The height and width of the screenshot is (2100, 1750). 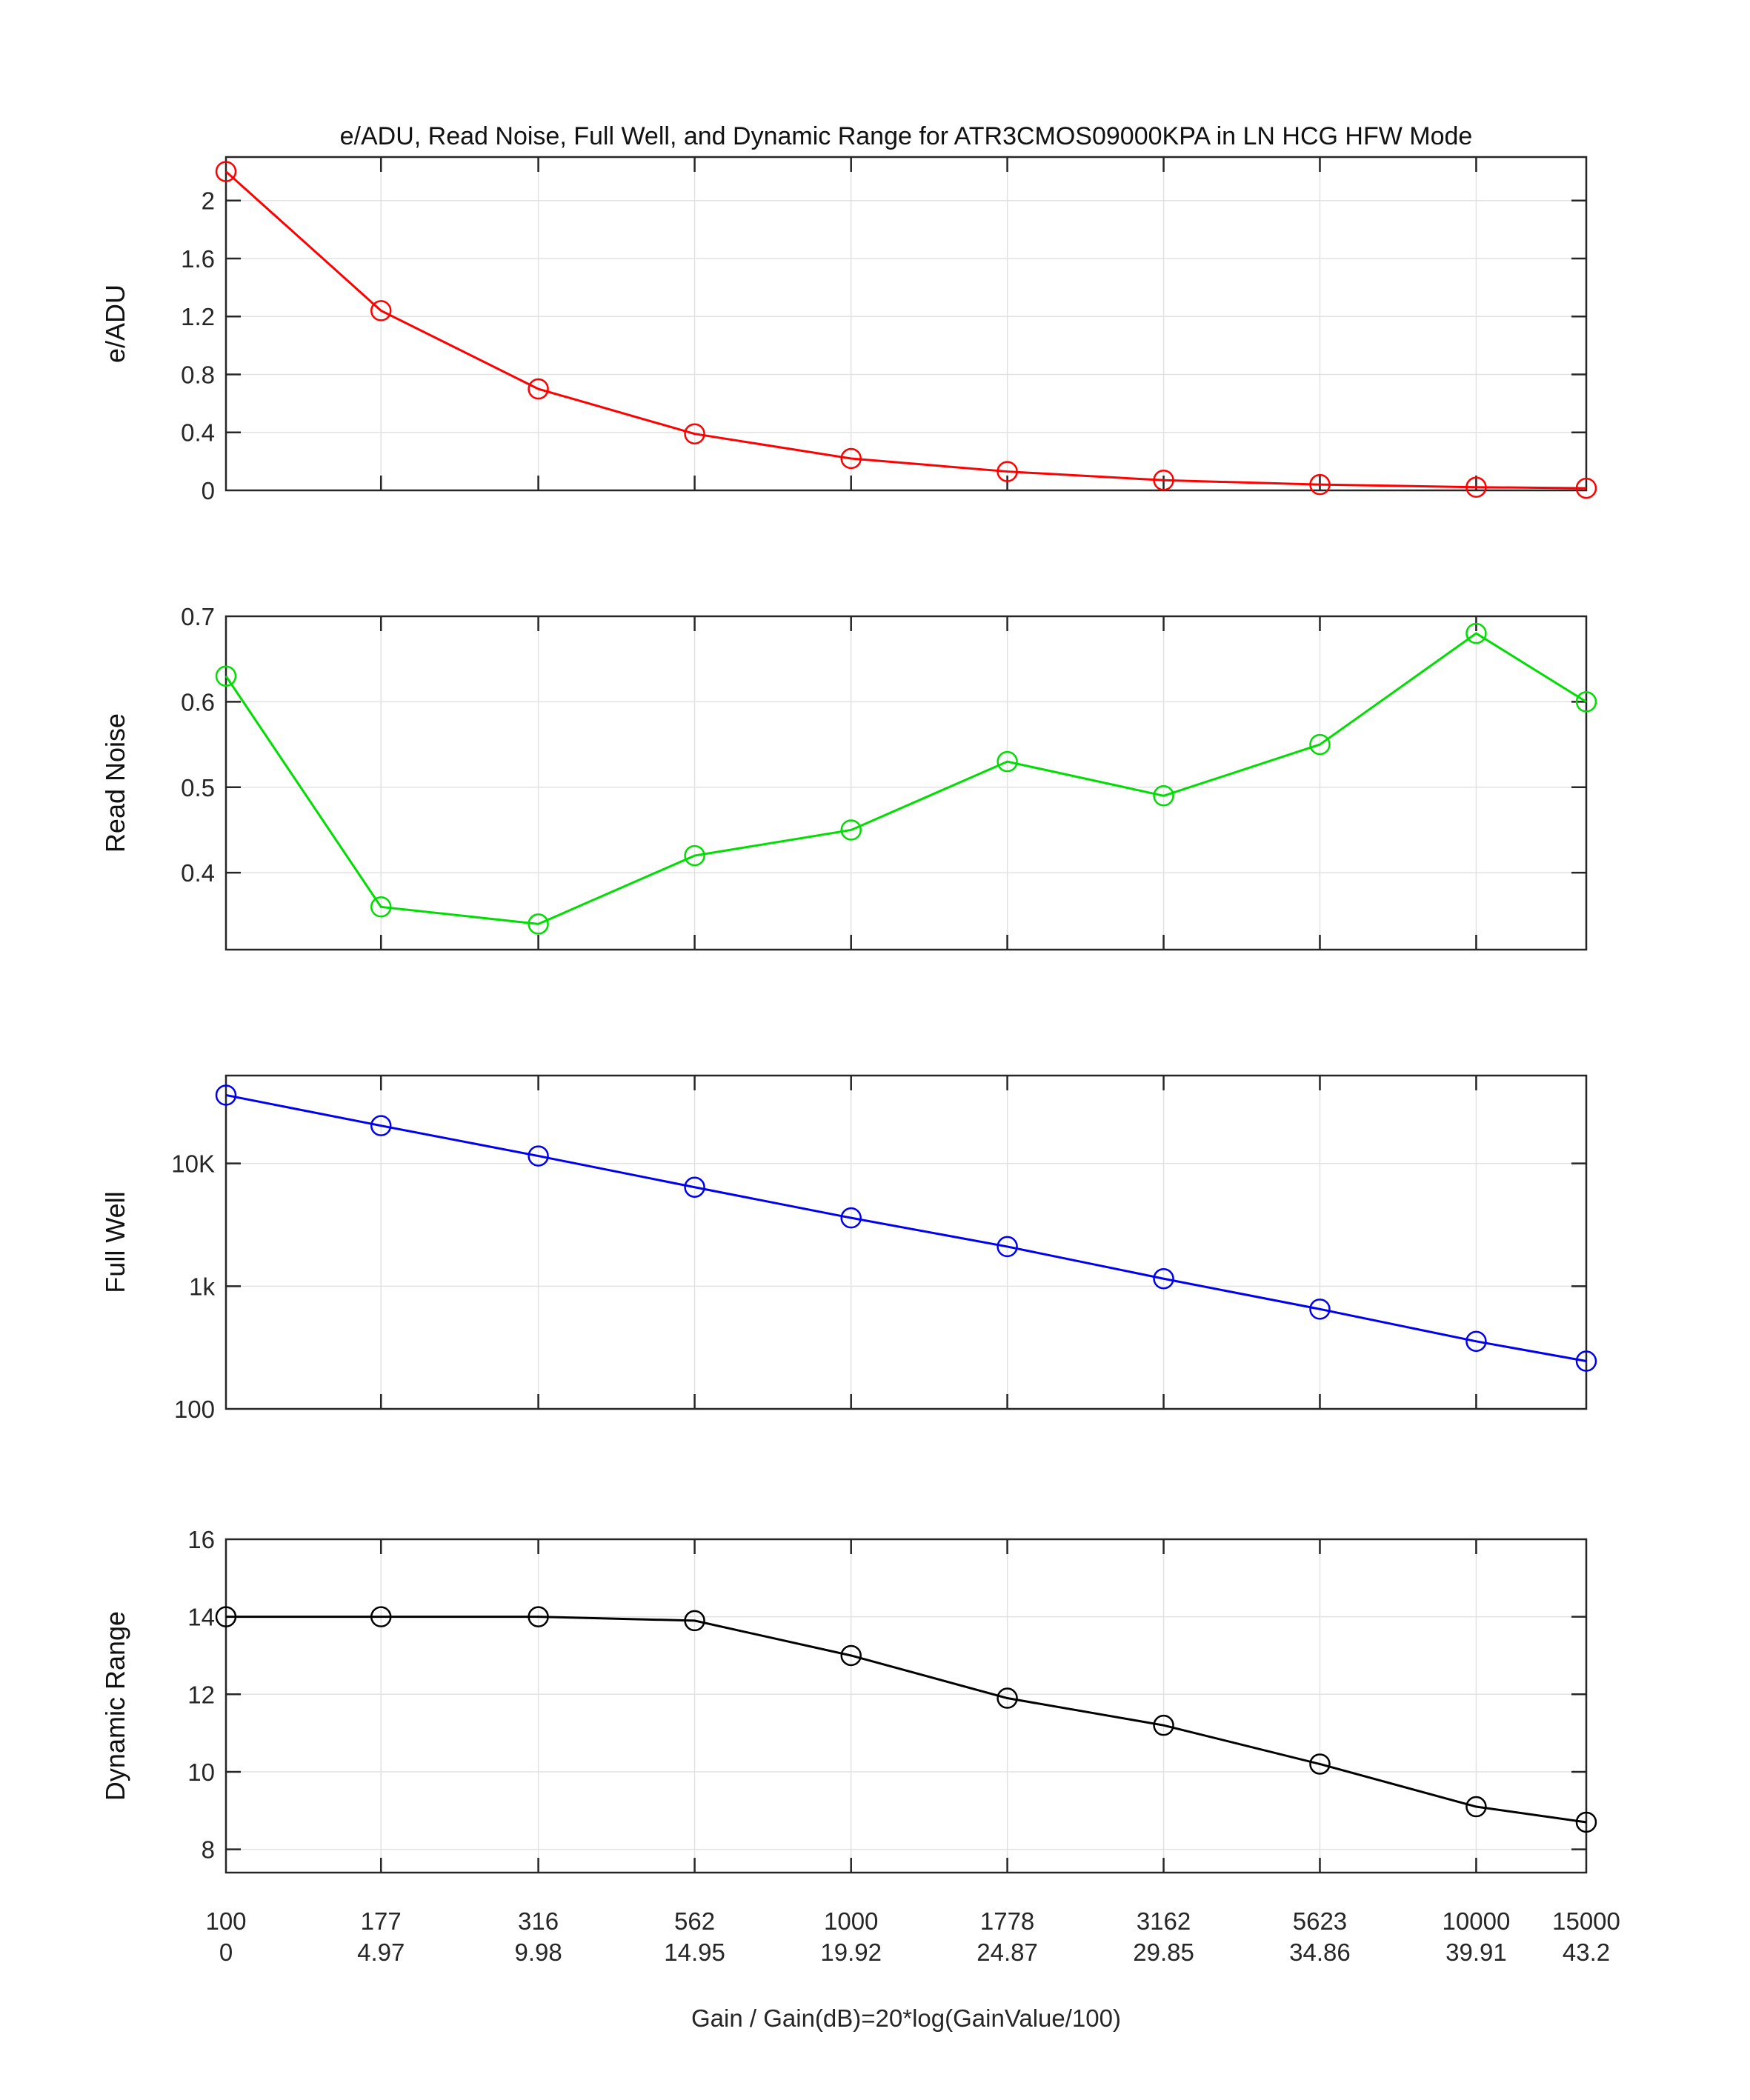 What do you see at coordinates (694, 1952) in the screenshot?
I see `x-tick-db: 14.95` at bounding box center [694, 1952].